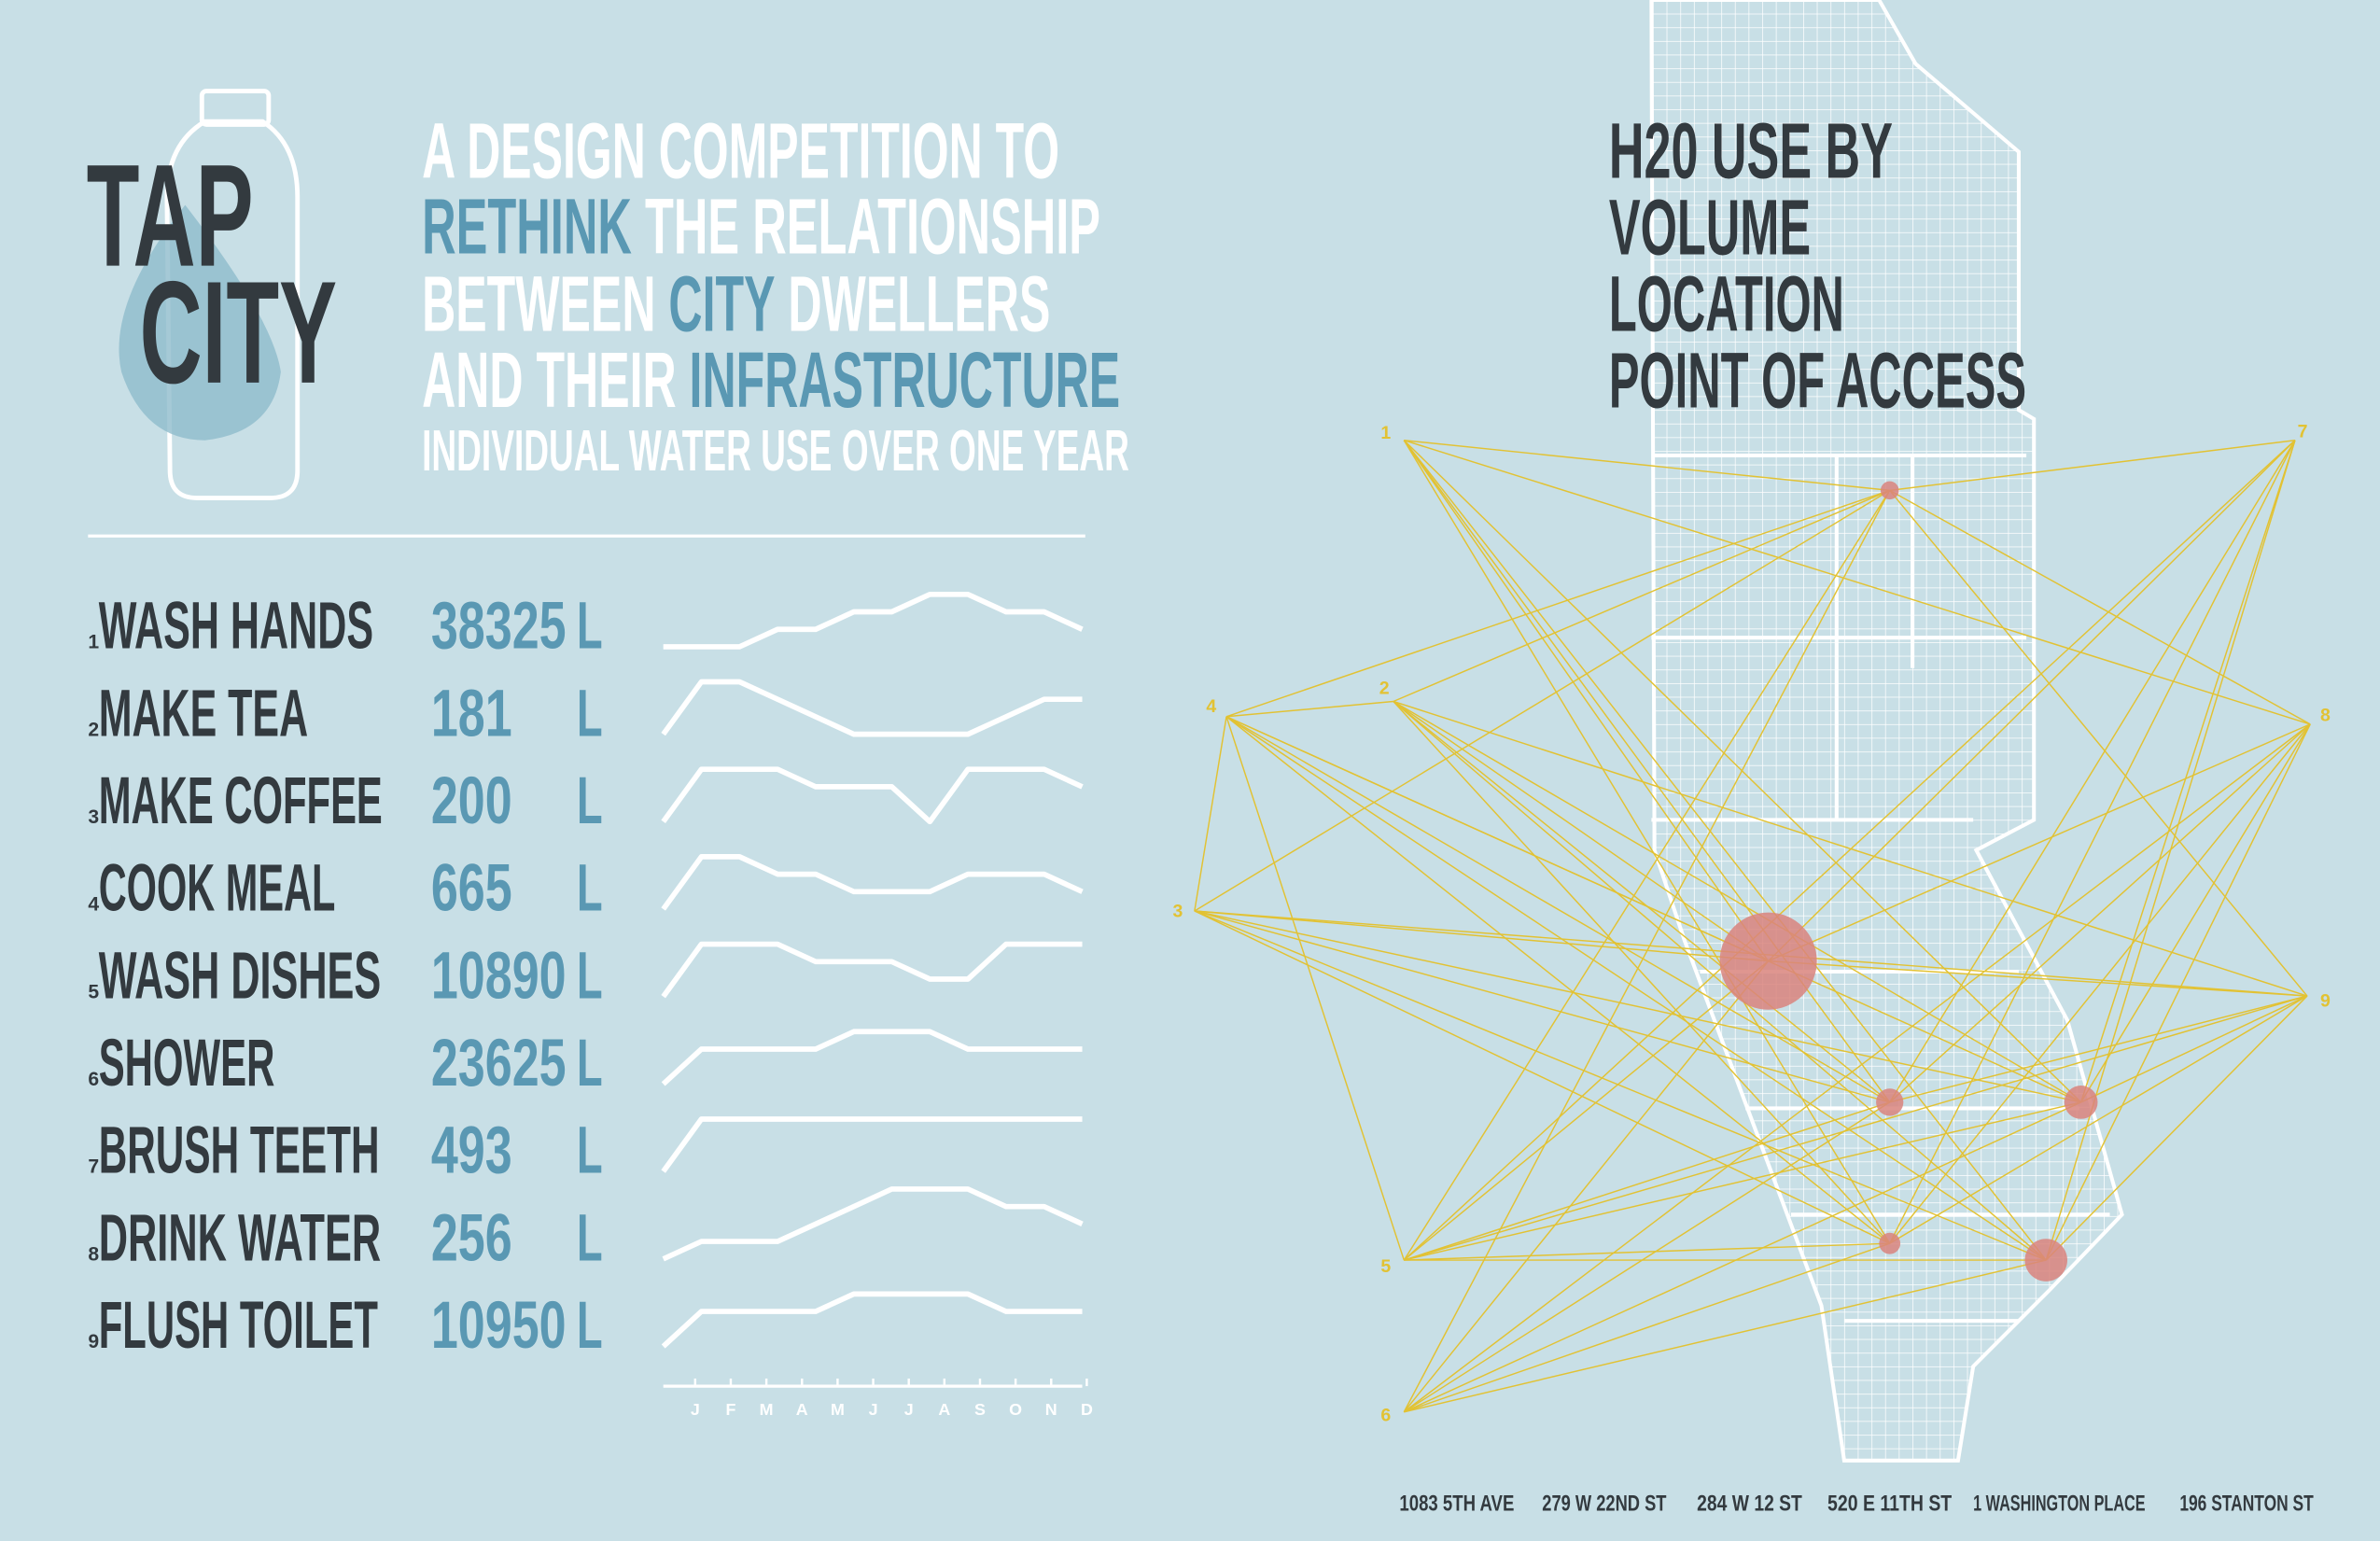  I want to click on point-label: 4, so click(1211, 706).